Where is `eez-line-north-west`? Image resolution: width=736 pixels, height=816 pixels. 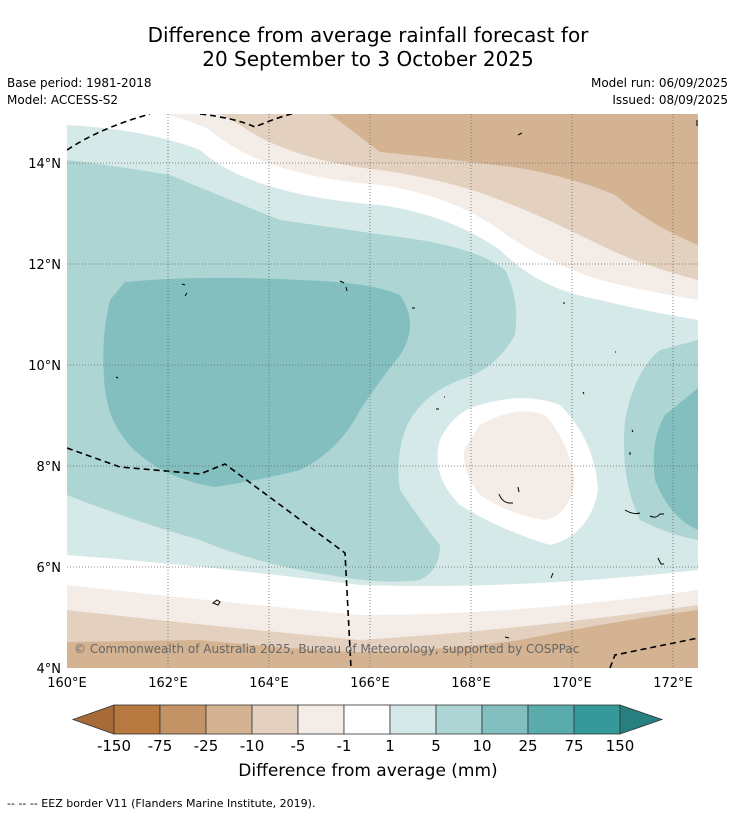
eez-line-north-west is located at coordinates (109, 132).